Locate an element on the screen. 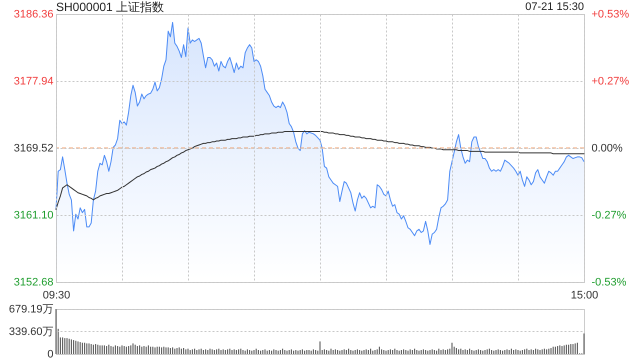  y2-tick-label: -0.53% is located at coordinates (609, 282).